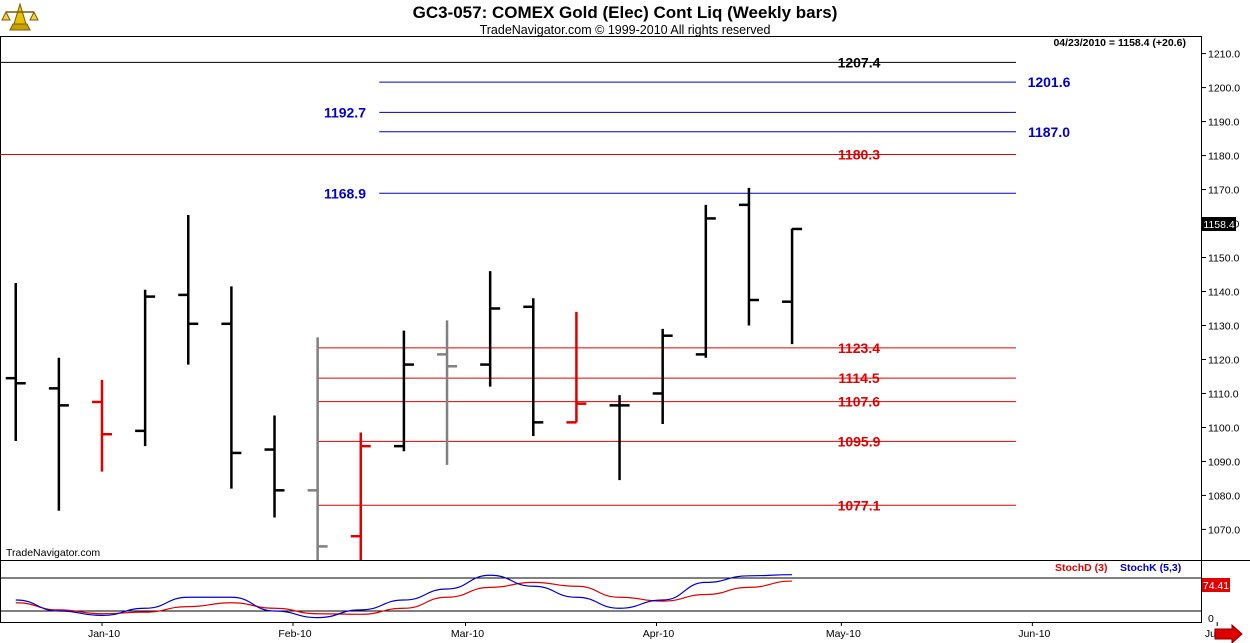 The width and height of the screenshot is (1250, 643). I want to click on last-price-label: 1158.4, so click(1218, 225).